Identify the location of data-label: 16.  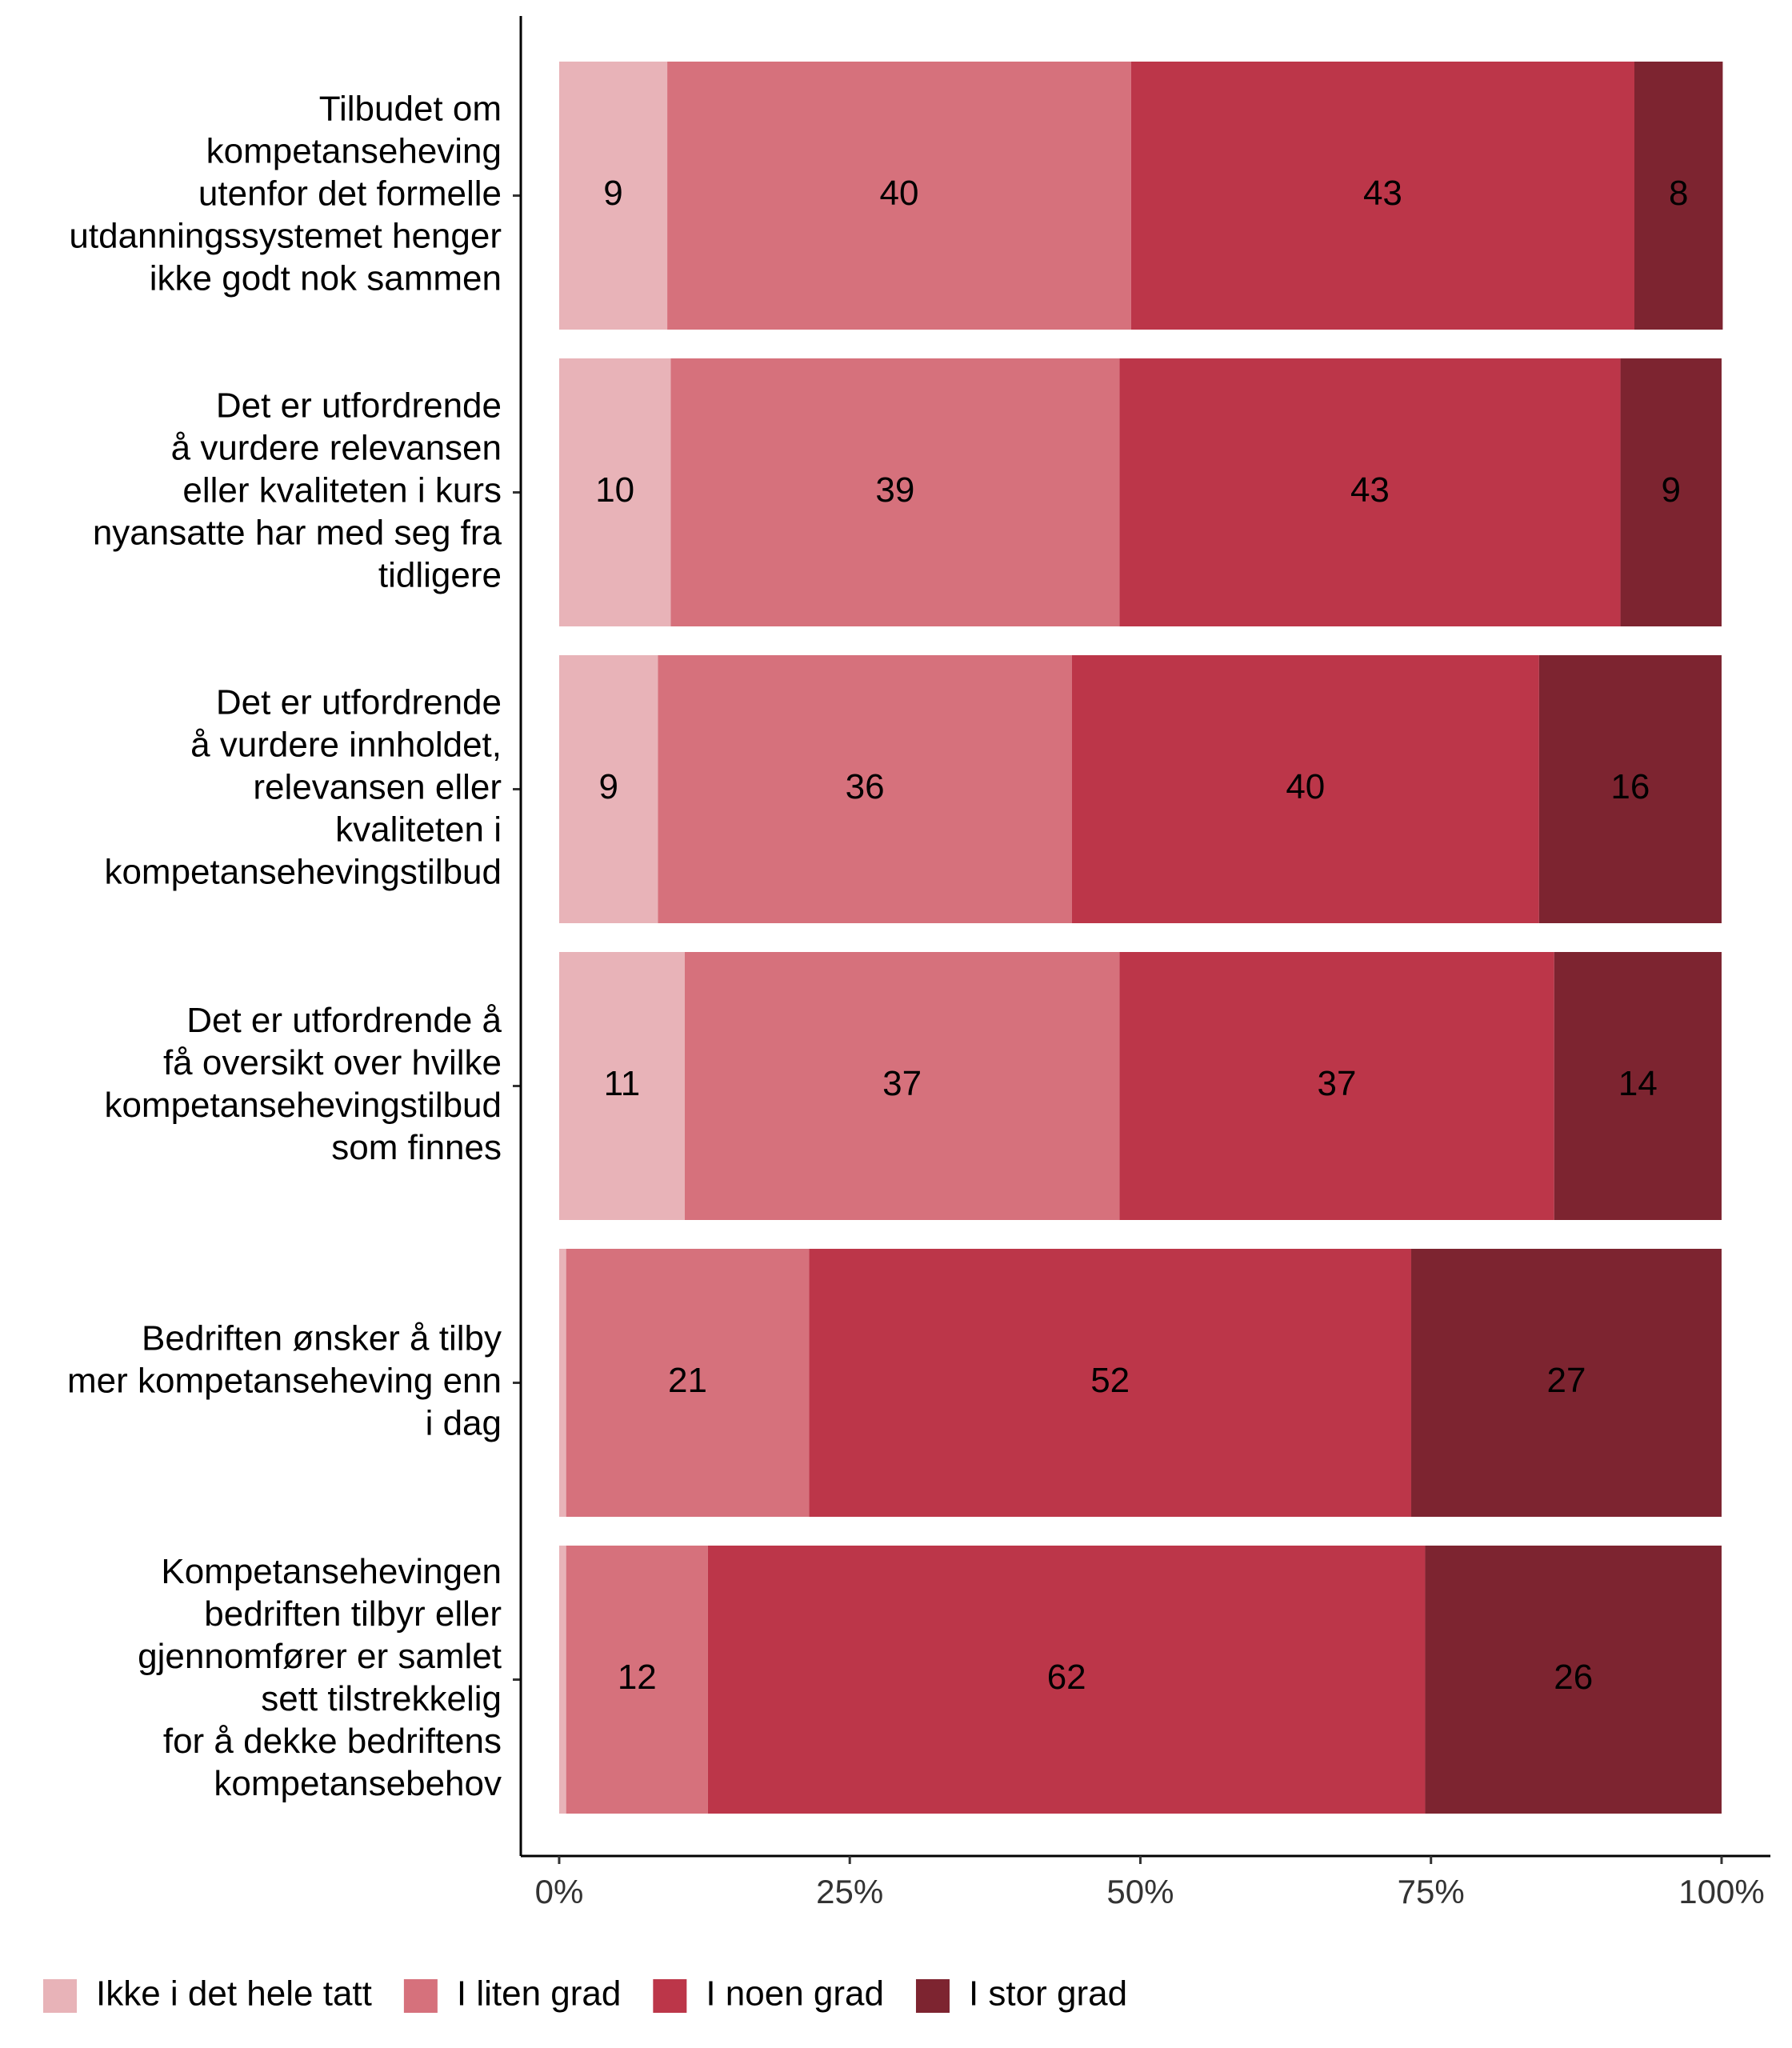
(1630, 786).